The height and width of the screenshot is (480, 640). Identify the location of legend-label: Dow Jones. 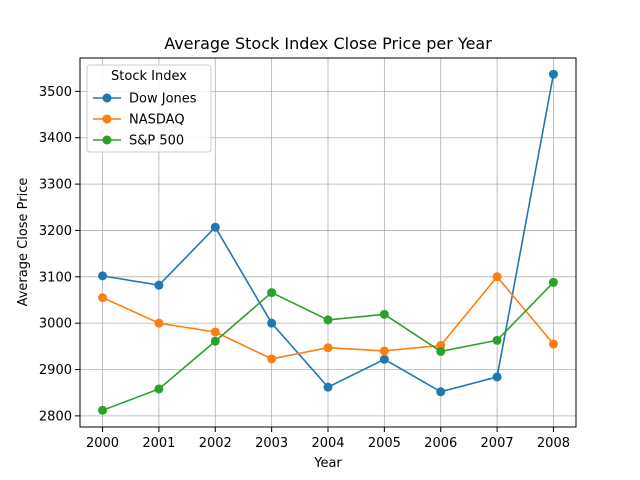
(163, 99).